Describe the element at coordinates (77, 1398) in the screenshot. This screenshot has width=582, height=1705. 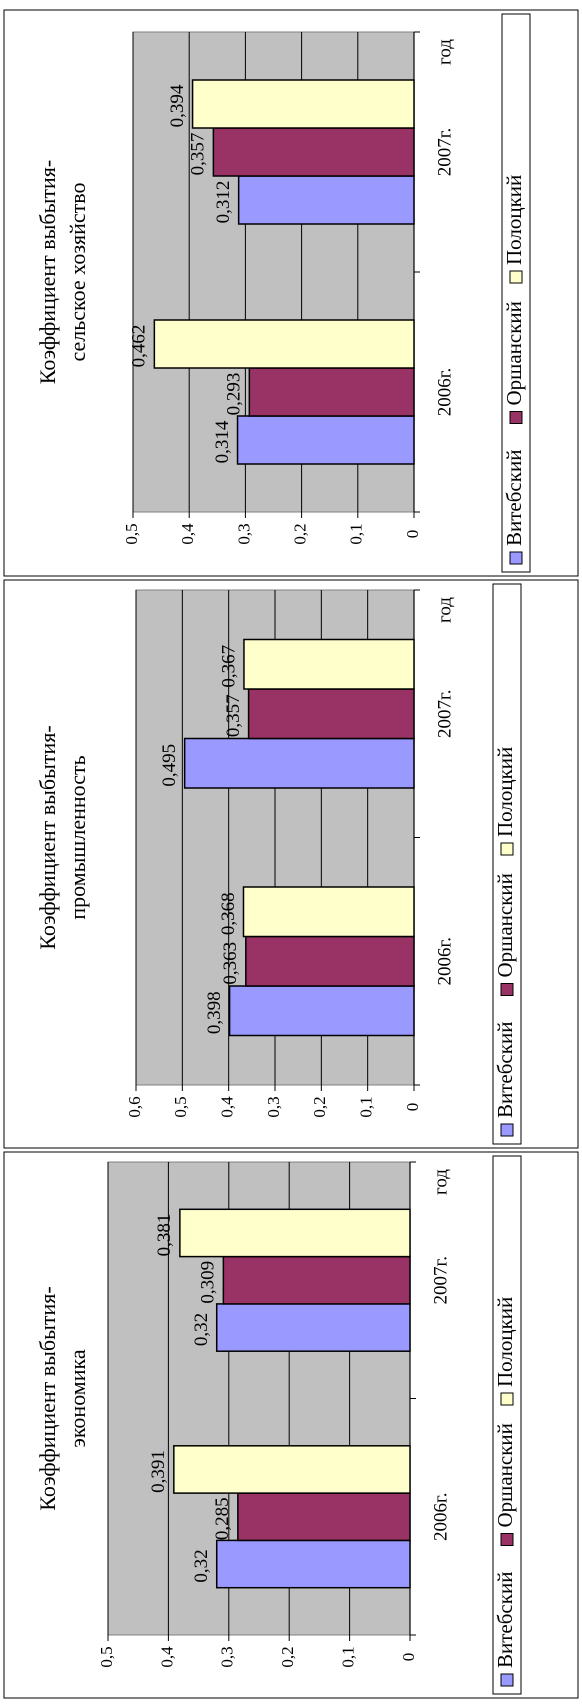
I see `chart-title-line-2: экономика` at that location.